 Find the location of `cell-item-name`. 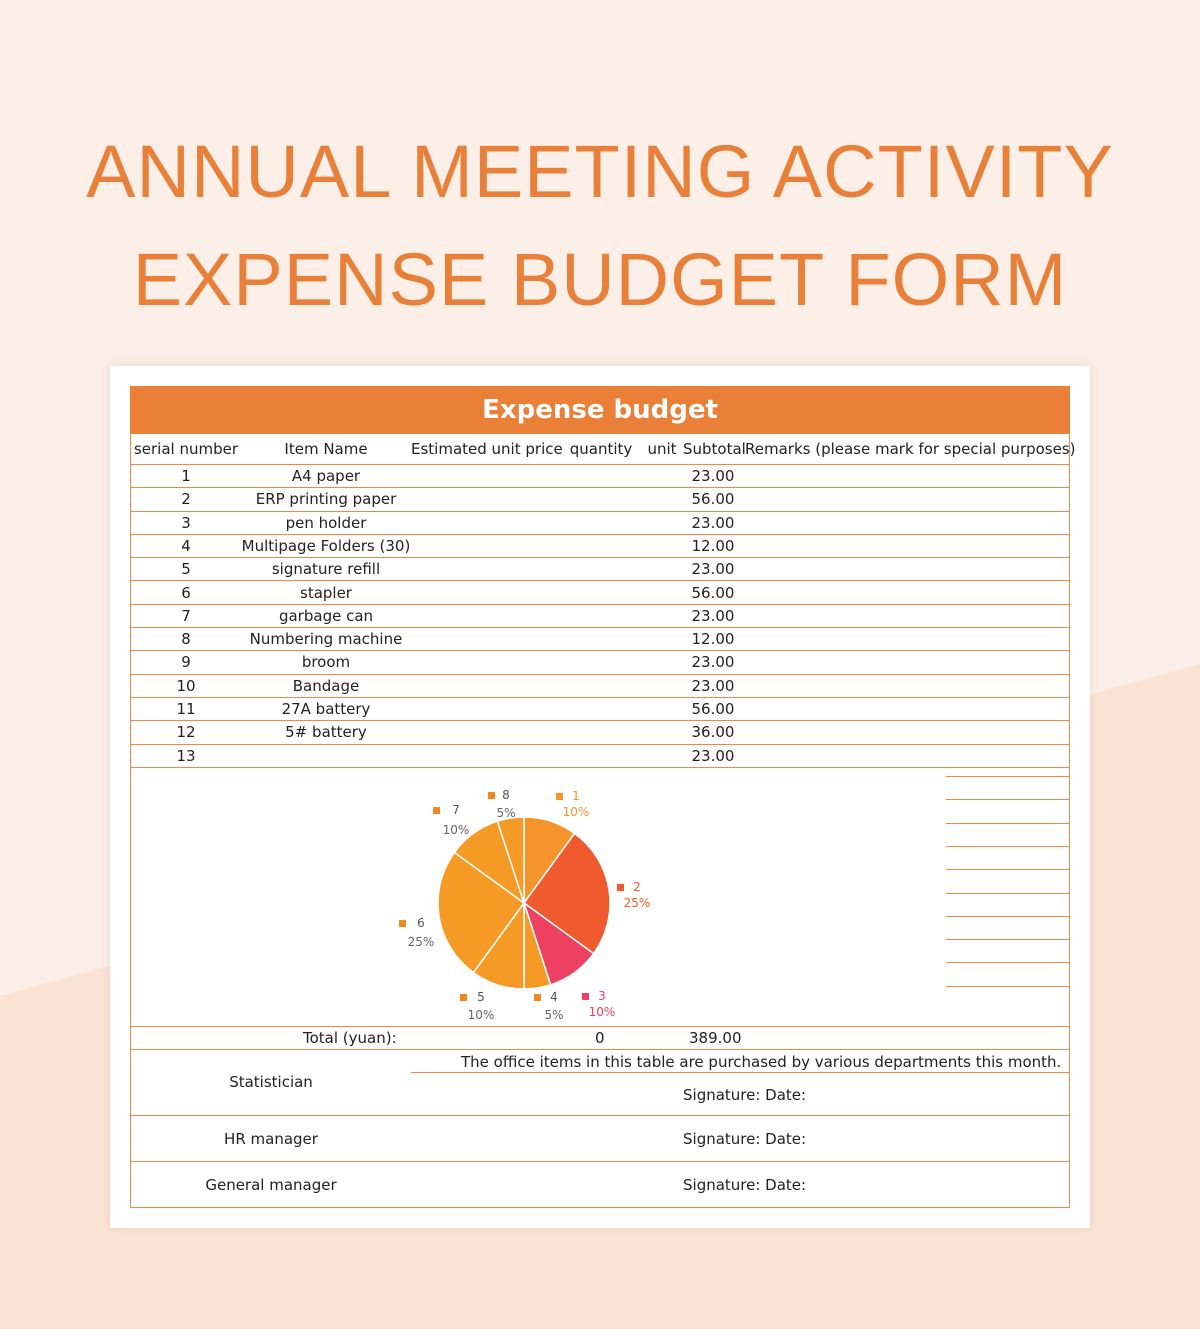

cell-item-name is located at coordinates (326, 756).